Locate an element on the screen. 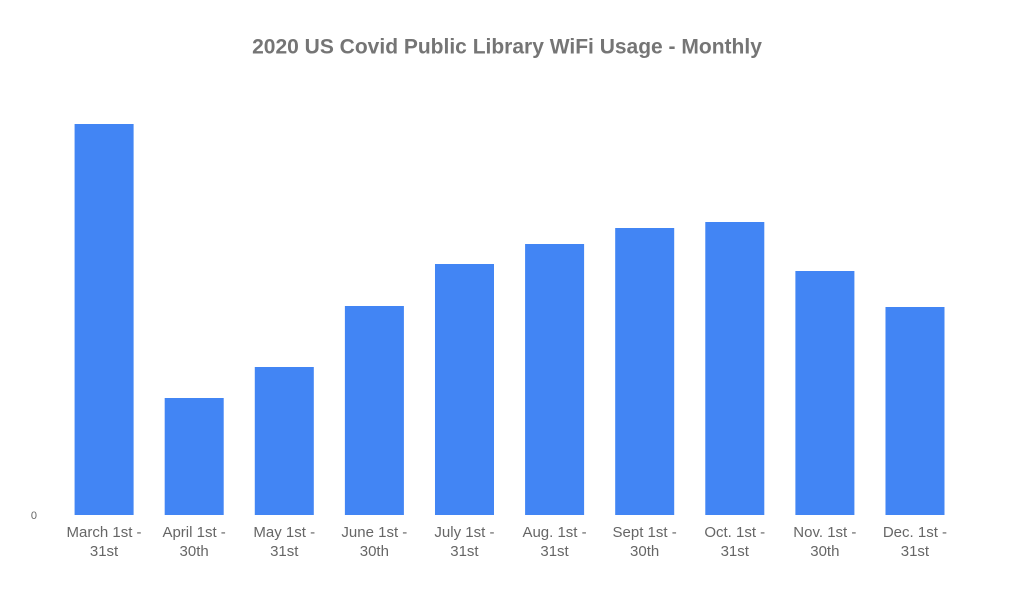 This screenshot has width=1010, height=603. y-tick-label: 0 is located at coordinates (34, 516).